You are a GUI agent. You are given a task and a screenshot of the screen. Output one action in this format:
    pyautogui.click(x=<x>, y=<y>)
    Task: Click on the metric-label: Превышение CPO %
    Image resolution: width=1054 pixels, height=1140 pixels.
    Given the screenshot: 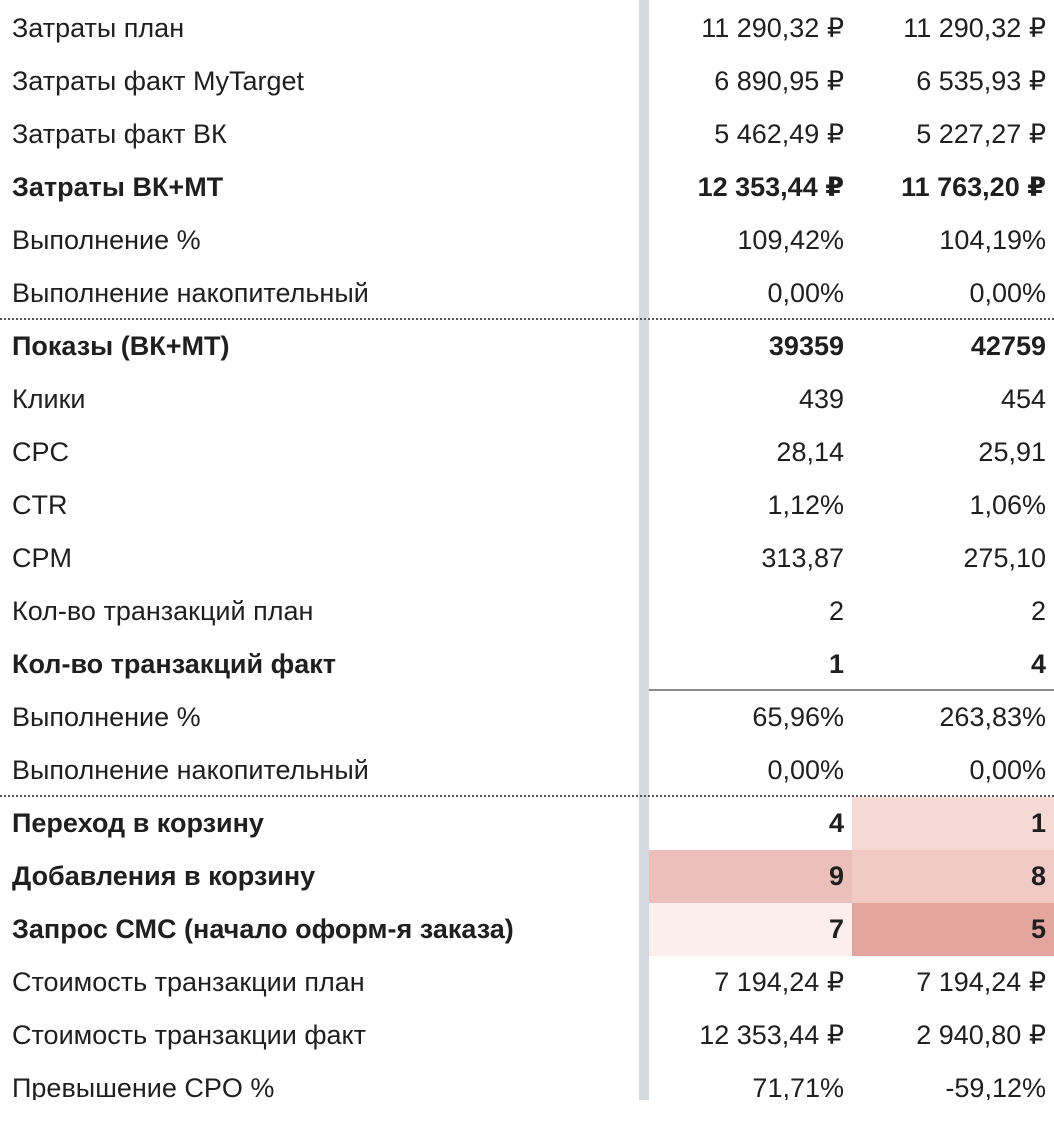 What is the action you would take?
    pyautogui.click(x=143, y=1086)
    